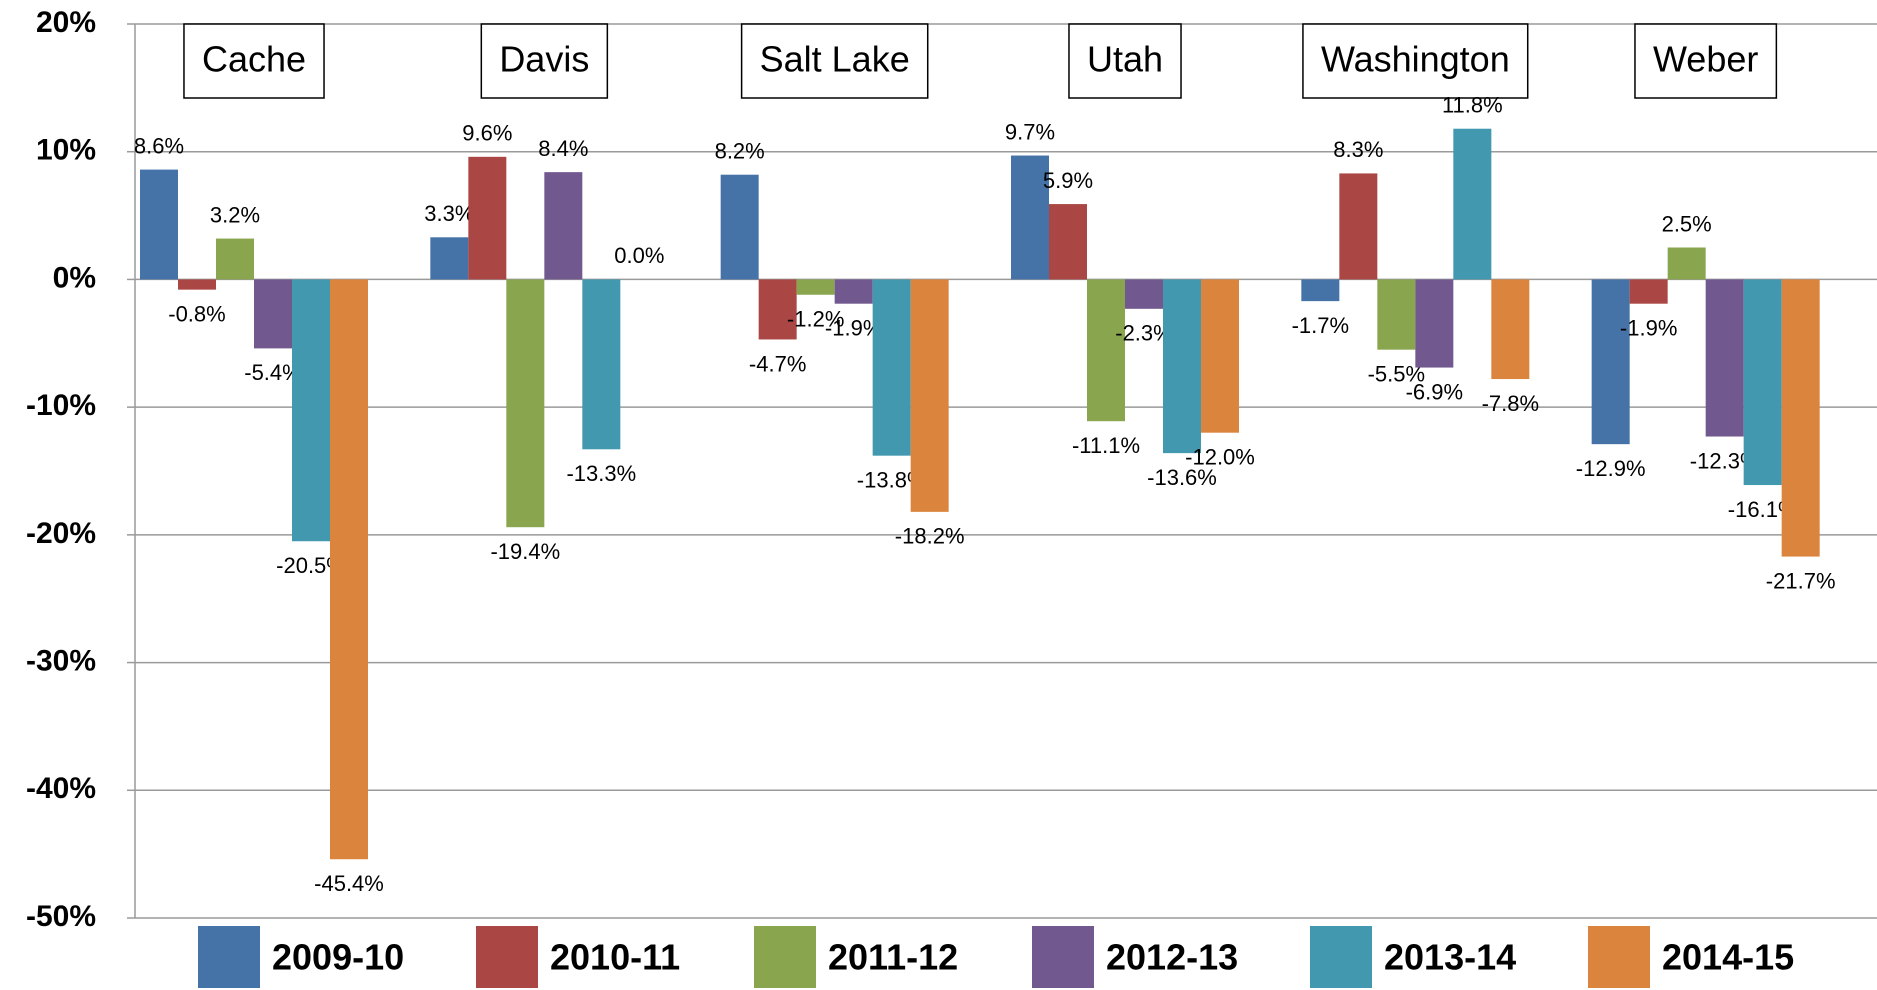 This screenshot has height=990, width=1877. What do you see at coordinates (893, 957) in the screenshot?
I see `legend-label: 2011-12` at bounding box center [893, 957].